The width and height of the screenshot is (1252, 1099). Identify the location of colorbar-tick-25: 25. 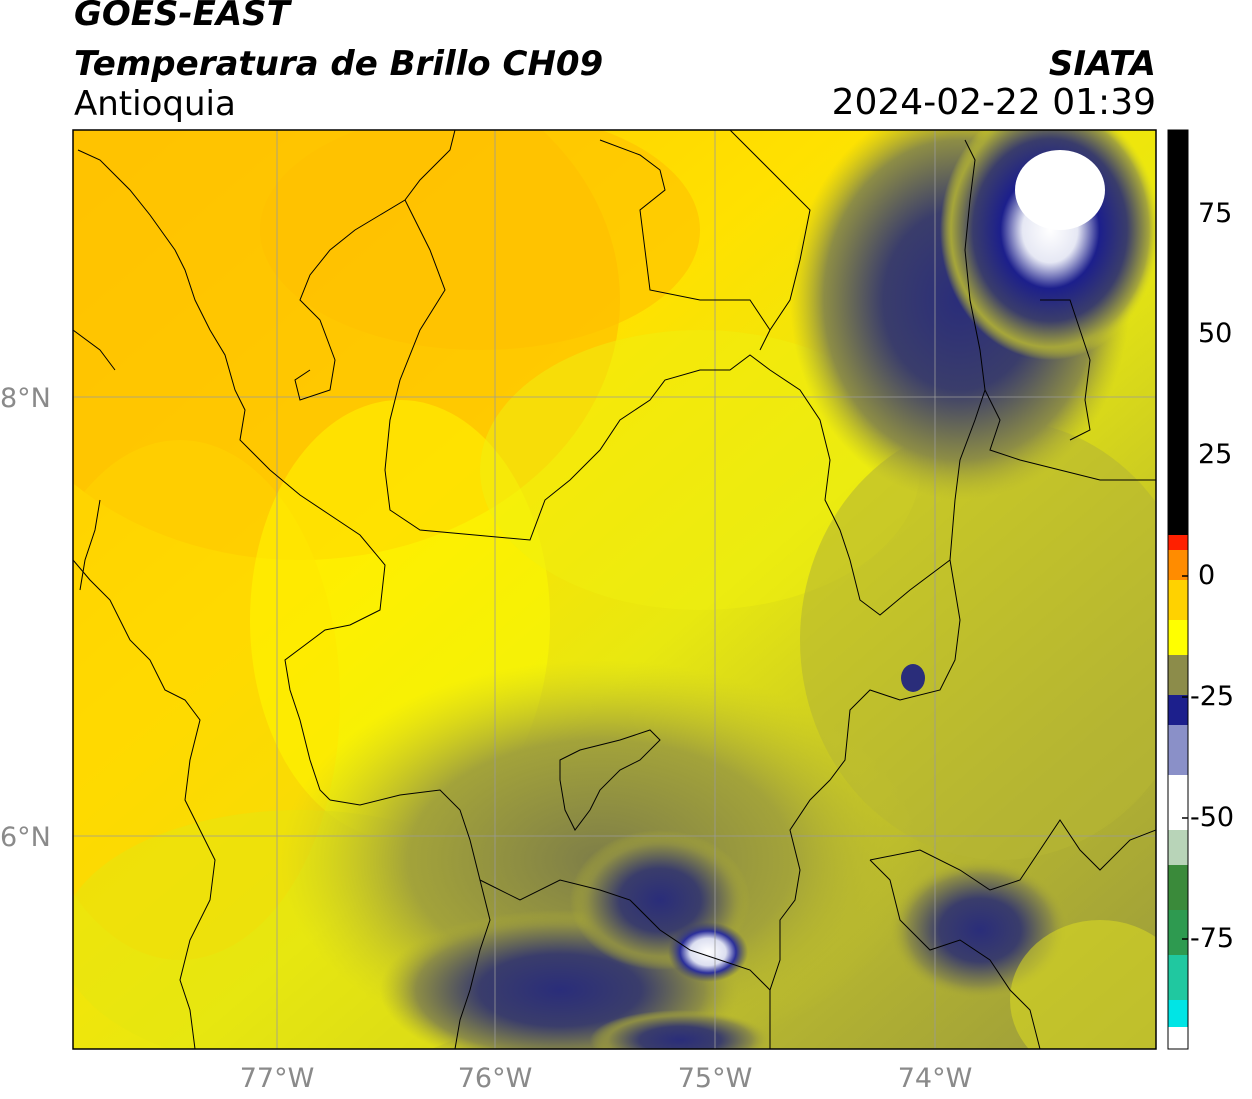
(1215, 454).